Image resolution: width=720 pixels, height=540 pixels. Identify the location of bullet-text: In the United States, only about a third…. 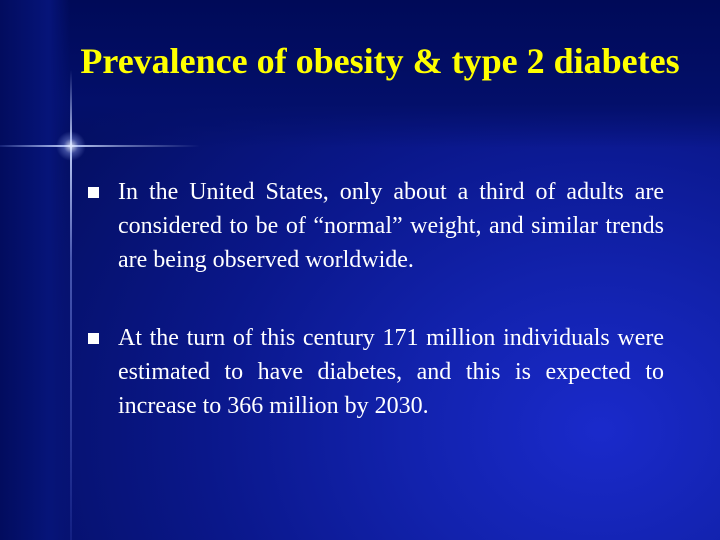
(391, 226).